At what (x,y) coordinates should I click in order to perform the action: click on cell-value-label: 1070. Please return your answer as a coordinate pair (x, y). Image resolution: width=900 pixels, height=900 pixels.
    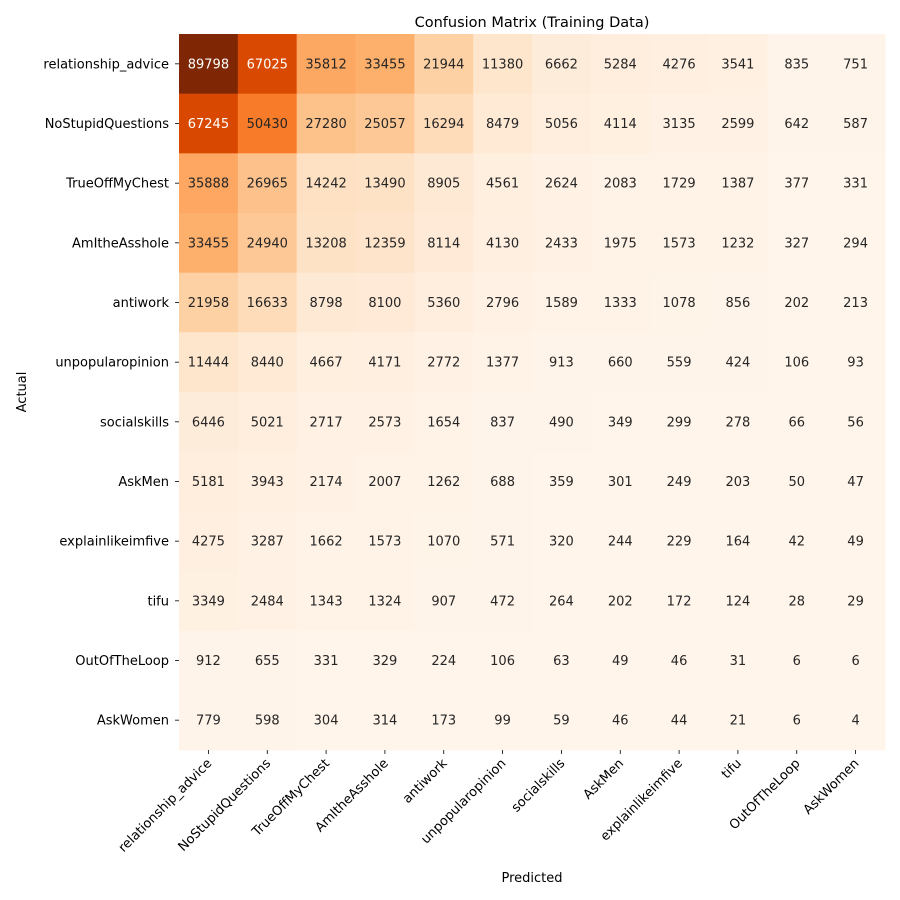
    Looking at the image, I should click on (443, 542).